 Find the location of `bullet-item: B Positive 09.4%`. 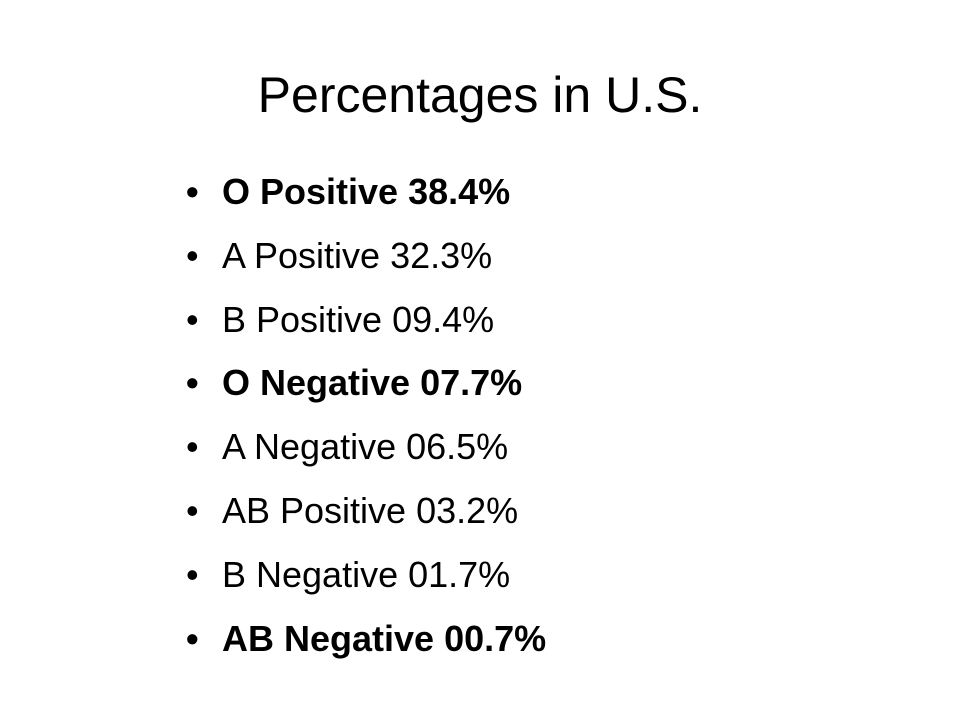

bullet-item: B Positive 09.4% is located at coordinates (366, 320).